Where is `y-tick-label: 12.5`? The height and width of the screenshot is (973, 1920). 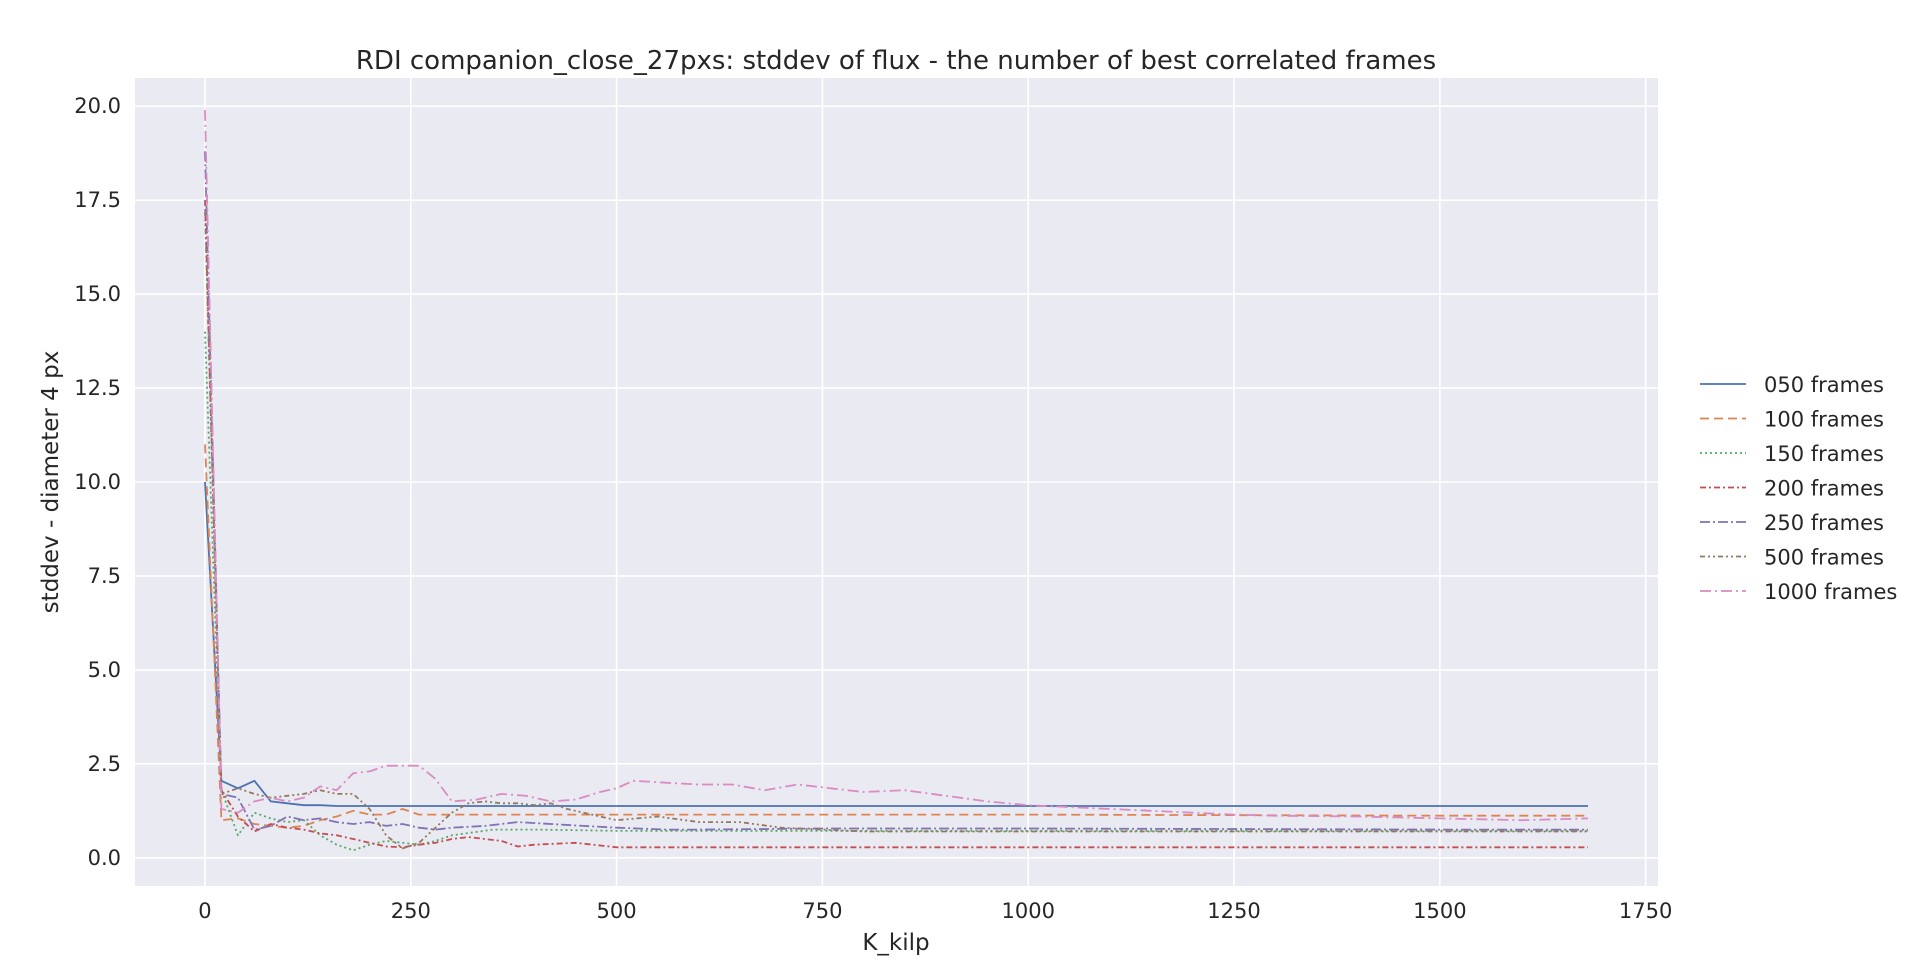
y-tick-label: 12.5 is located at coordinates (97, 388).